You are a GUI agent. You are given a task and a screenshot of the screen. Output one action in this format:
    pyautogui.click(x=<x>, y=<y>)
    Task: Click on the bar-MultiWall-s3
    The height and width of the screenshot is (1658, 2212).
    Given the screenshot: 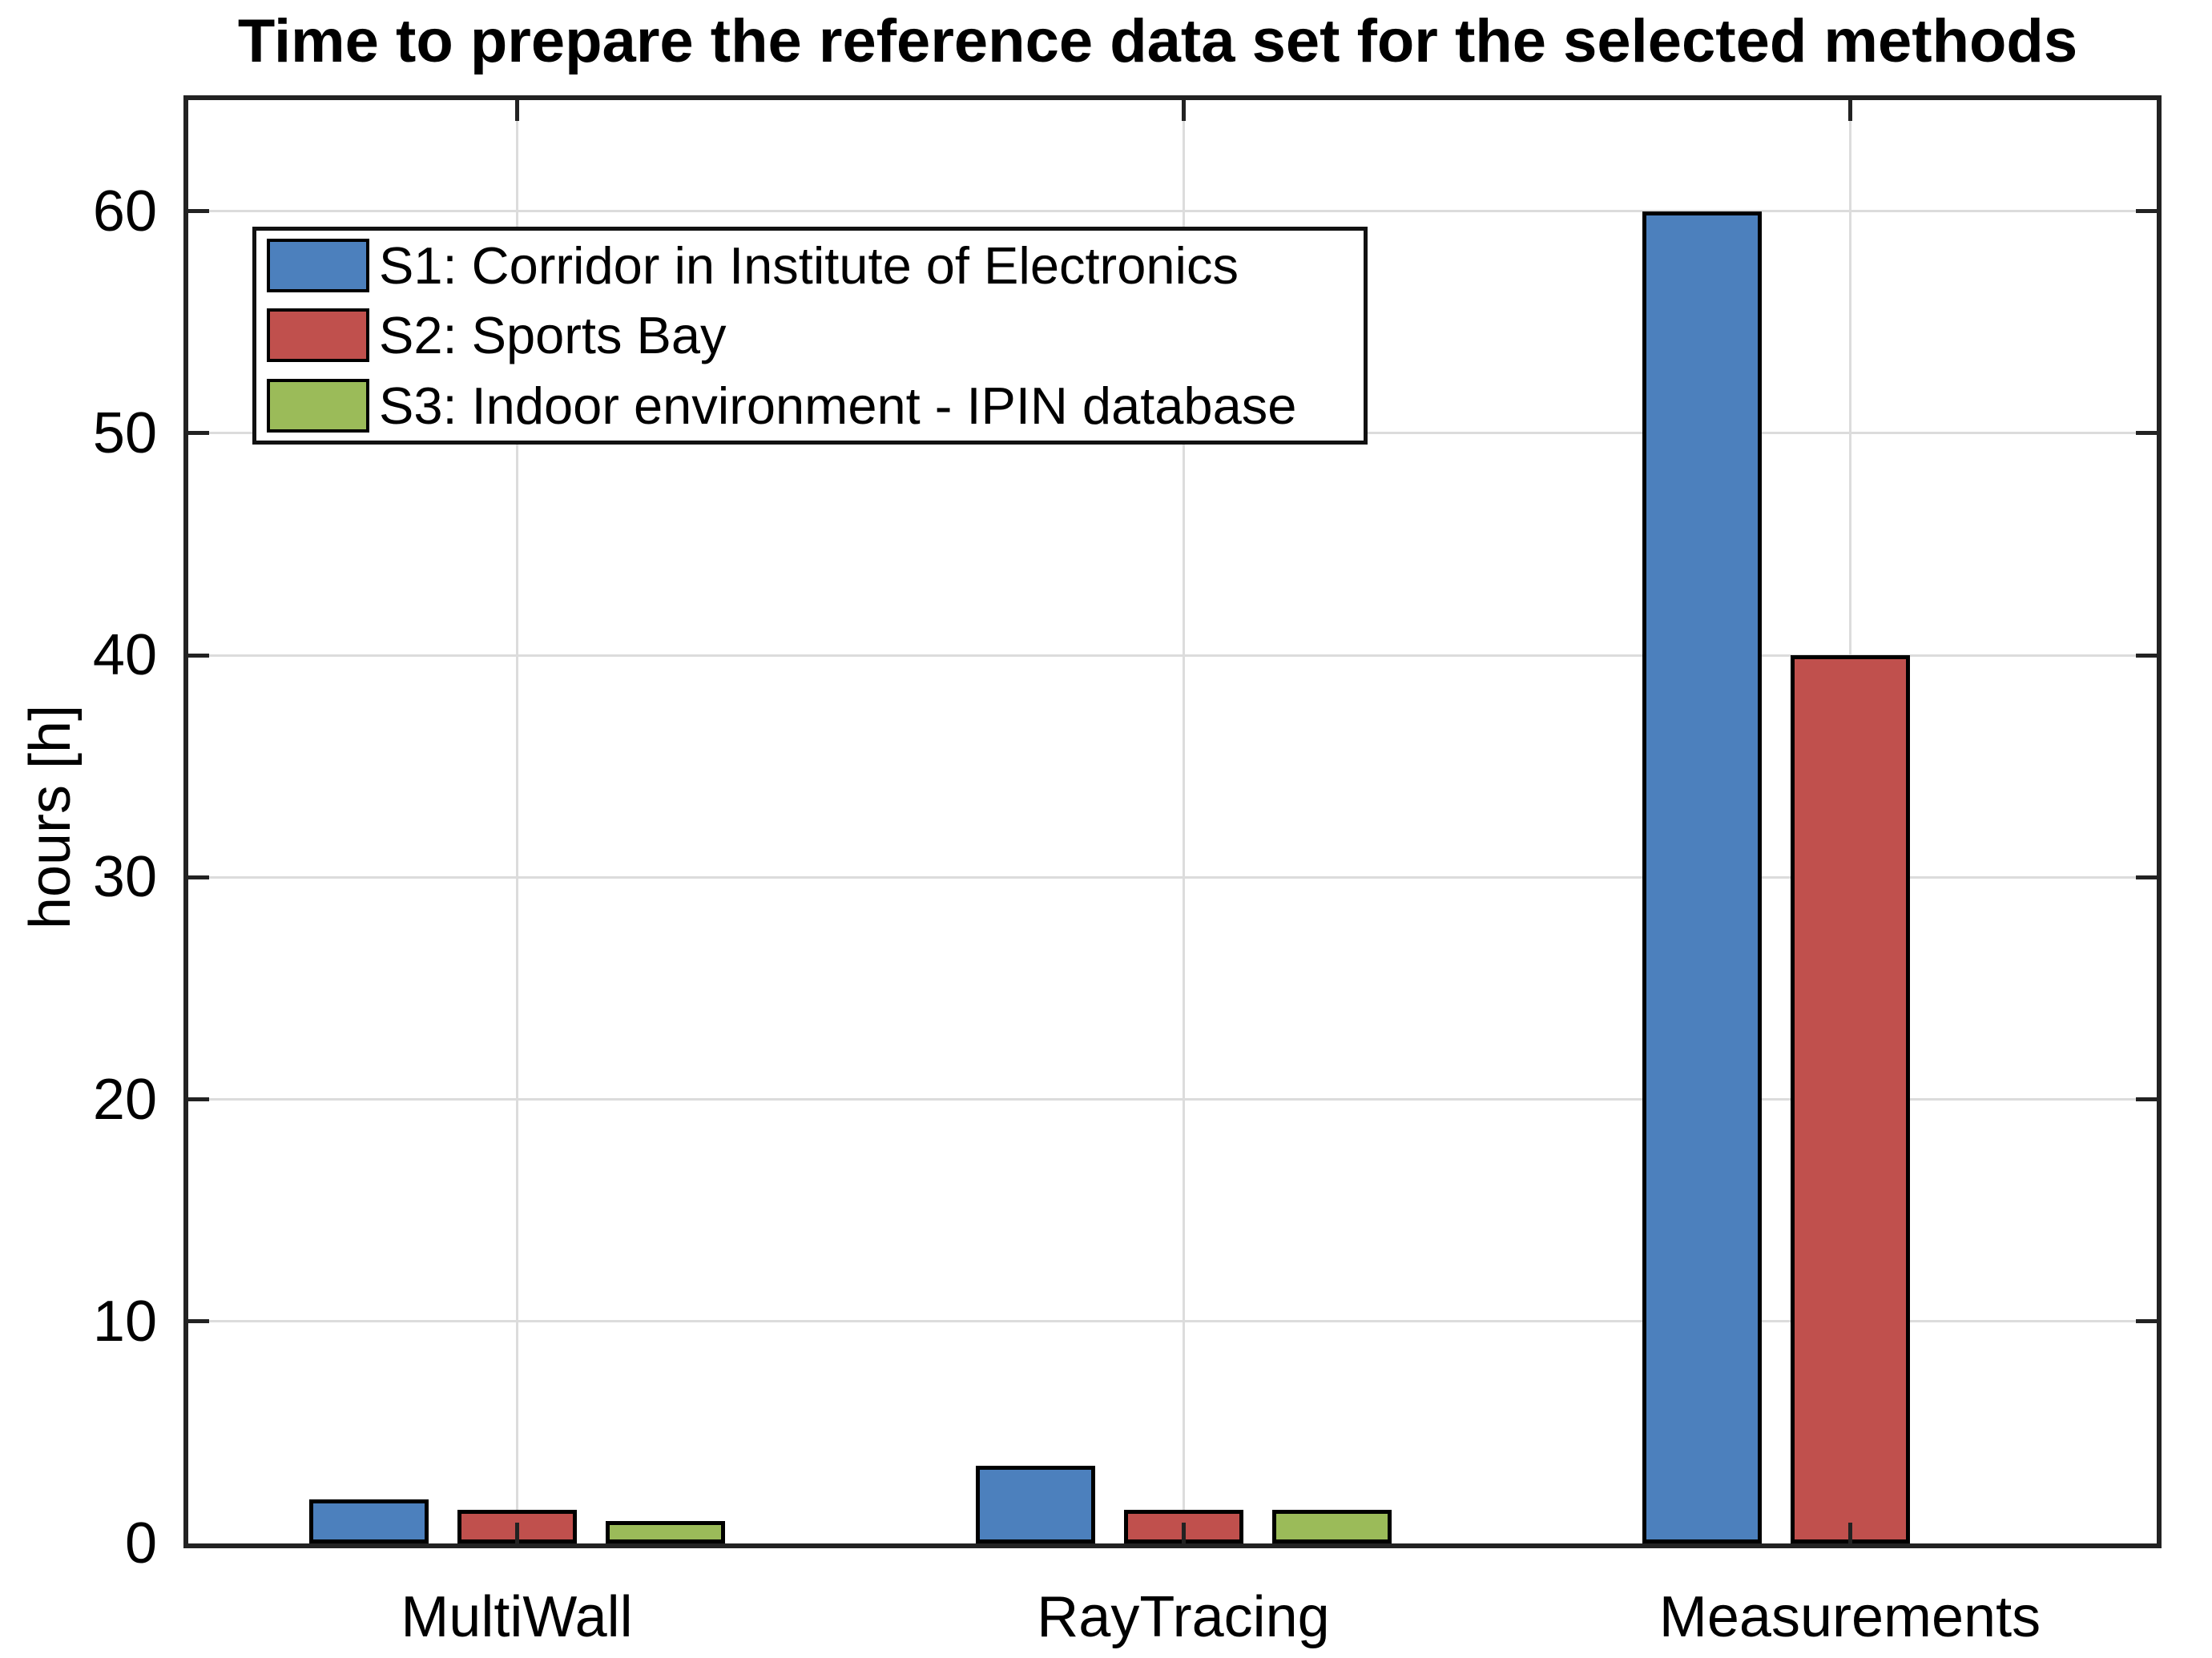 What is the action you would take?
    pyautogui.click(x=665, y=1532)
    